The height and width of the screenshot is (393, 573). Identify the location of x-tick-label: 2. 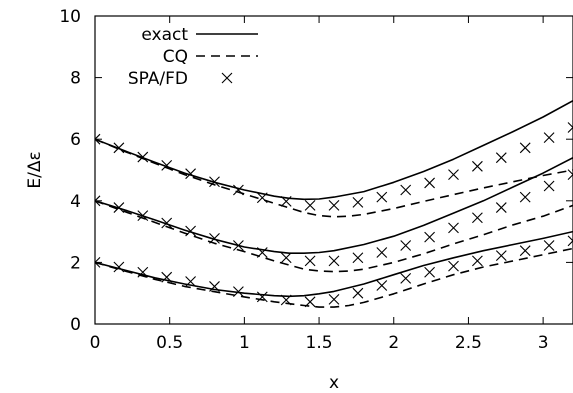
(393, 343).